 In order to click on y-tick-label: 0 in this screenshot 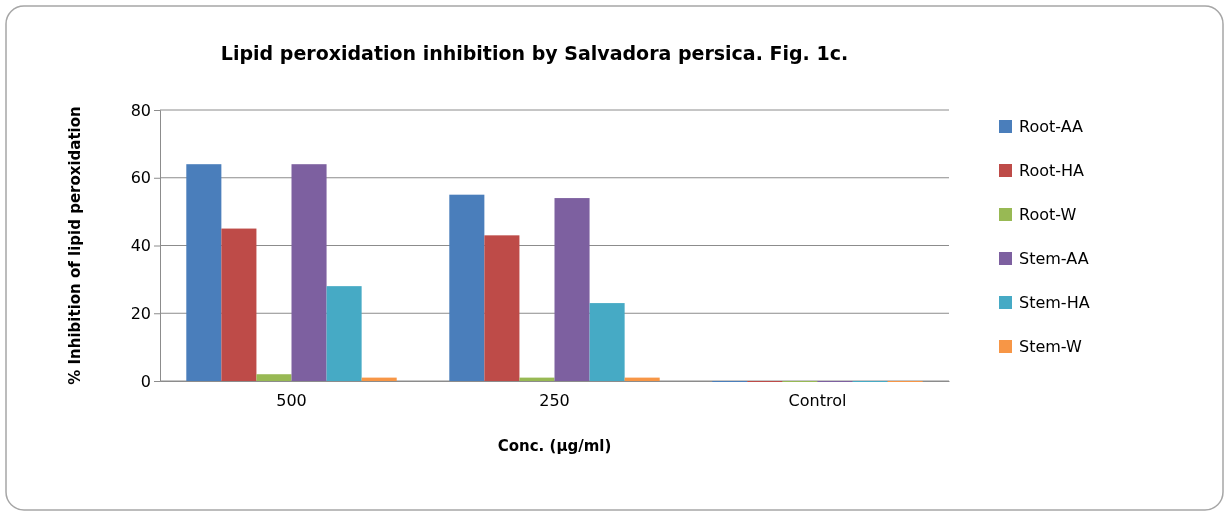, I will do `click(145, 381)`.